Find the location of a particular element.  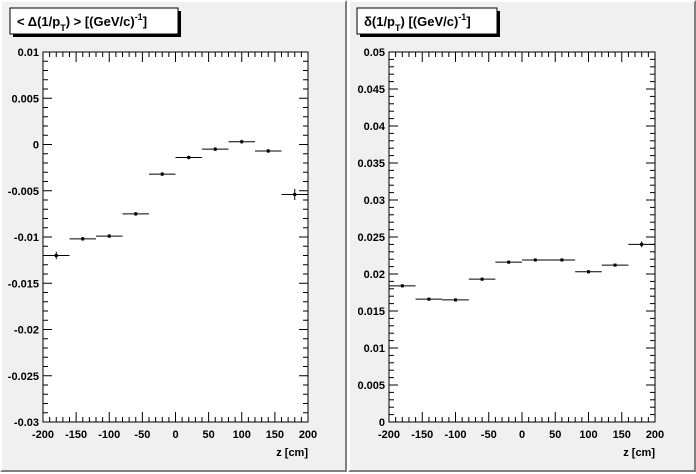

y-tick-label: -0.02 is located at coordinates (26, 331).